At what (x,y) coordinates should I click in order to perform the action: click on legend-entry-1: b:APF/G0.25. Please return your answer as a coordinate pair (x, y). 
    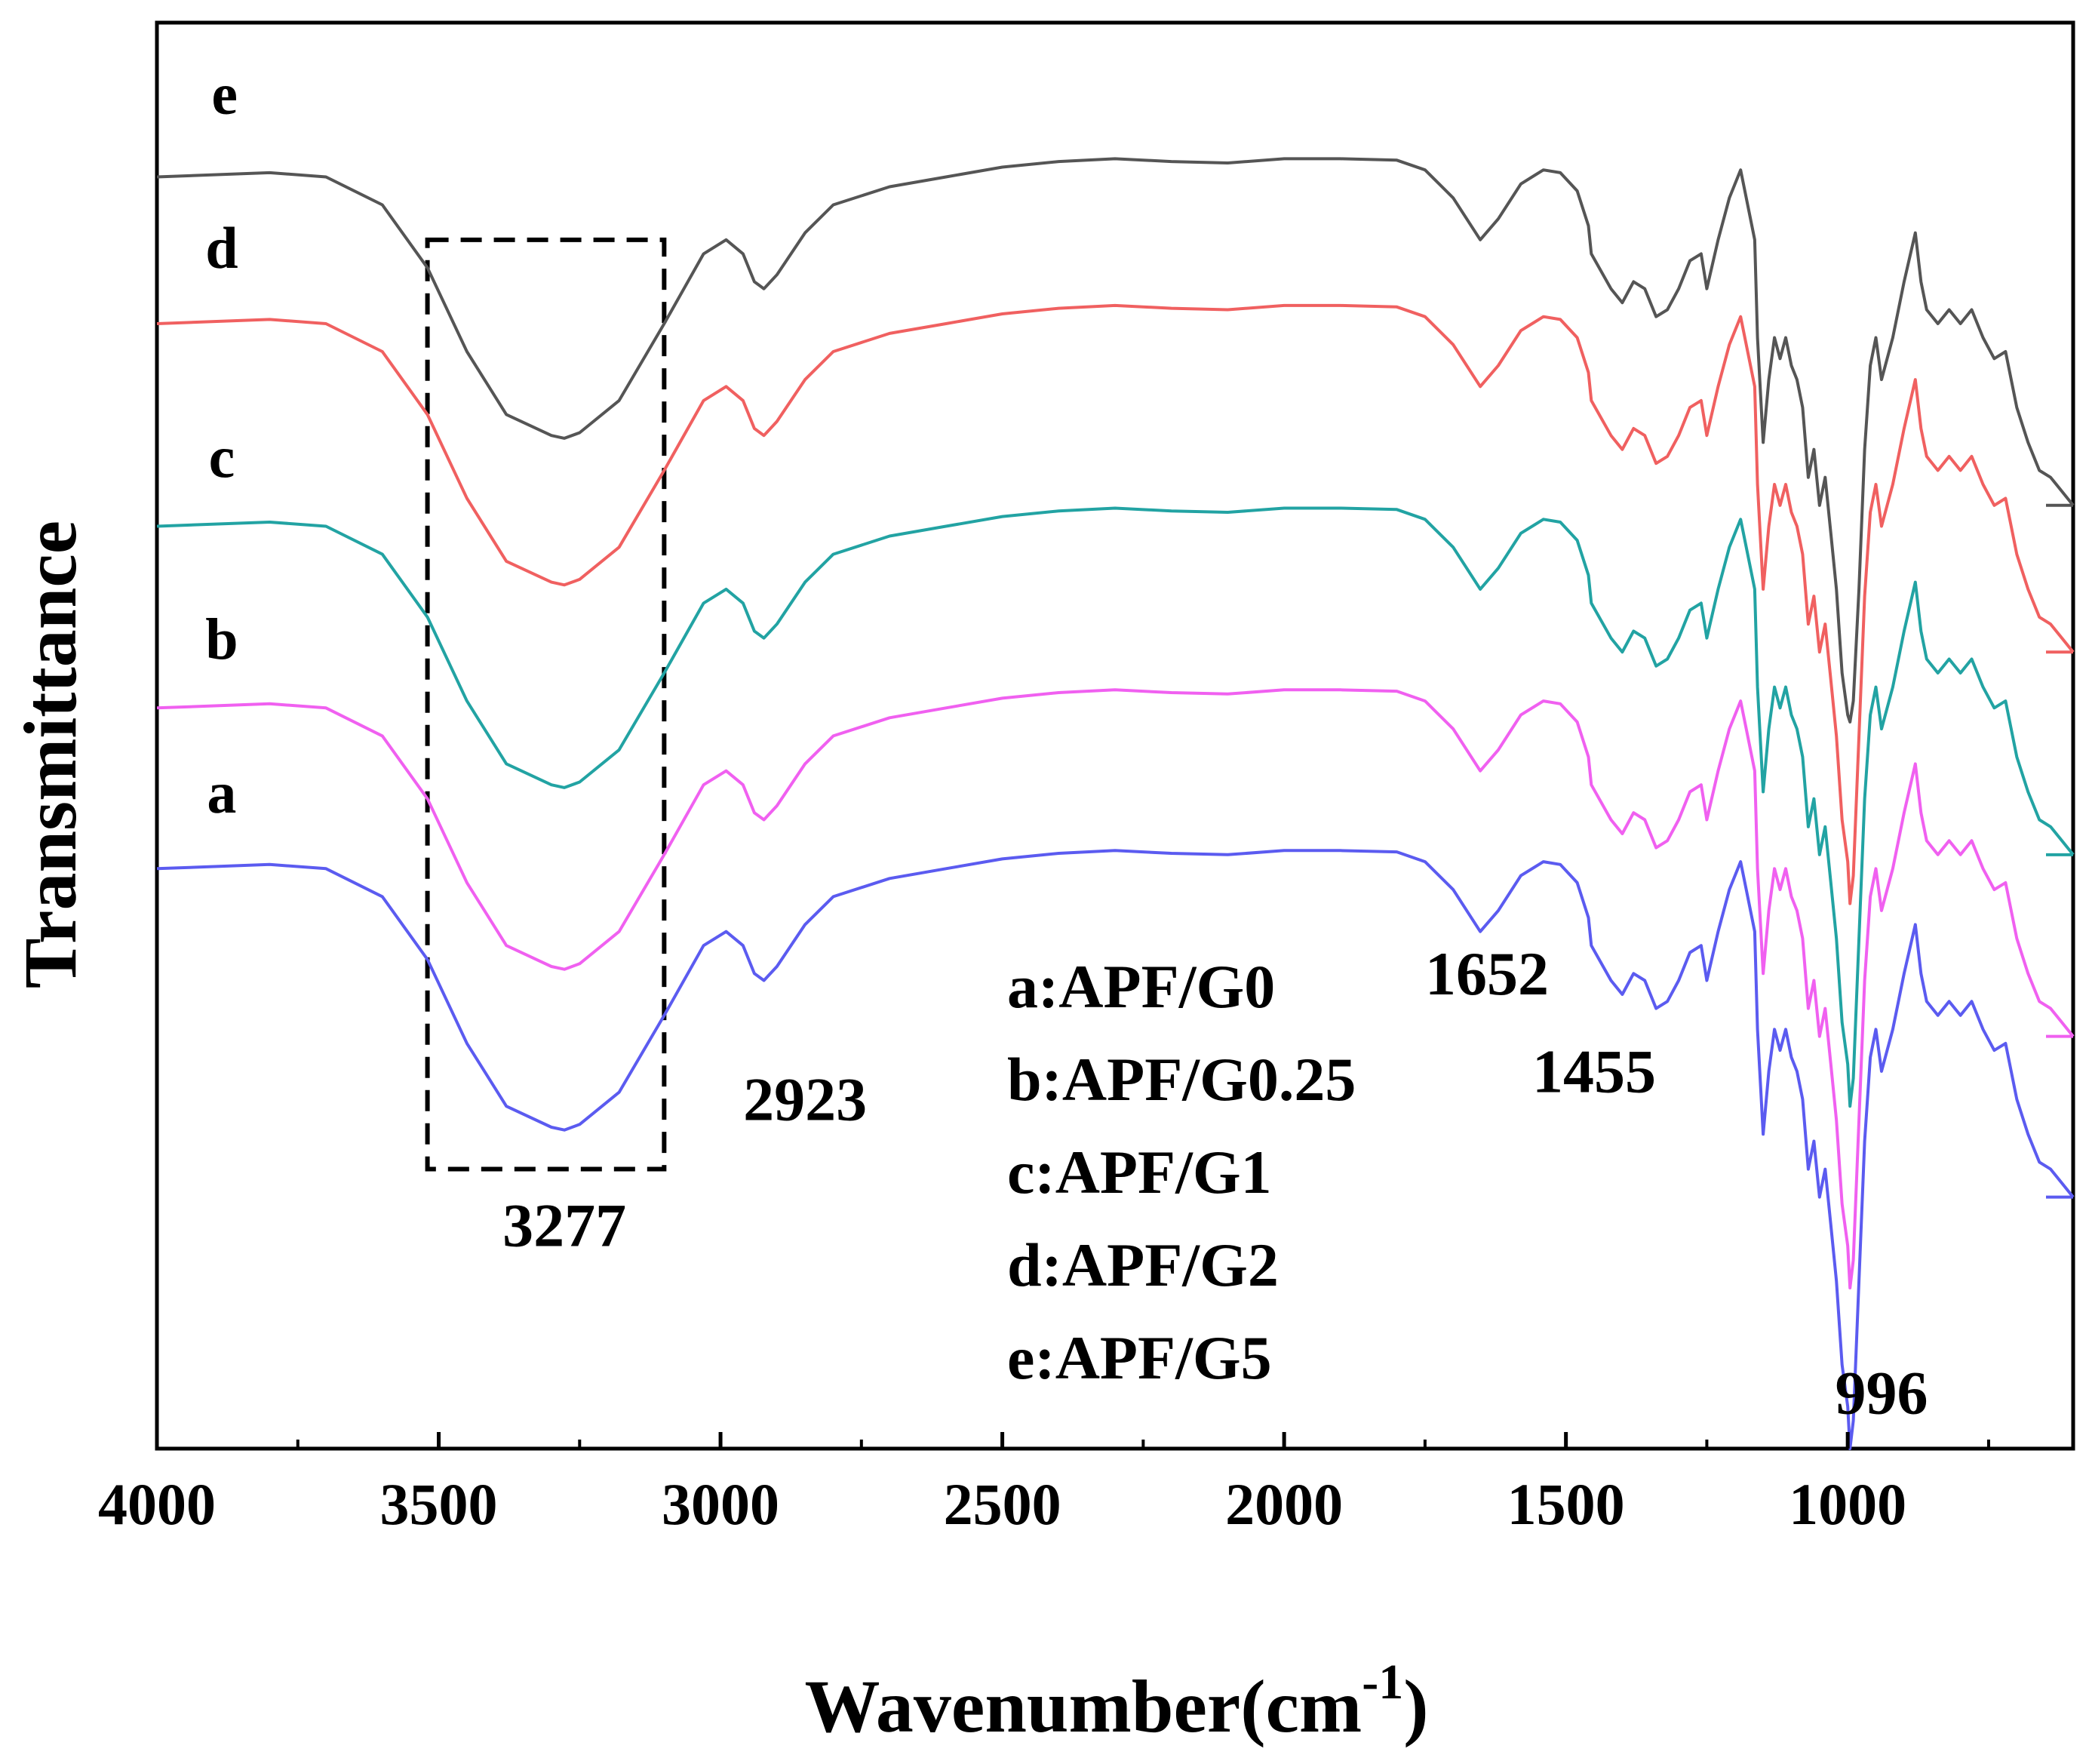
    Looking at the image, I should click on (1181, 1079).